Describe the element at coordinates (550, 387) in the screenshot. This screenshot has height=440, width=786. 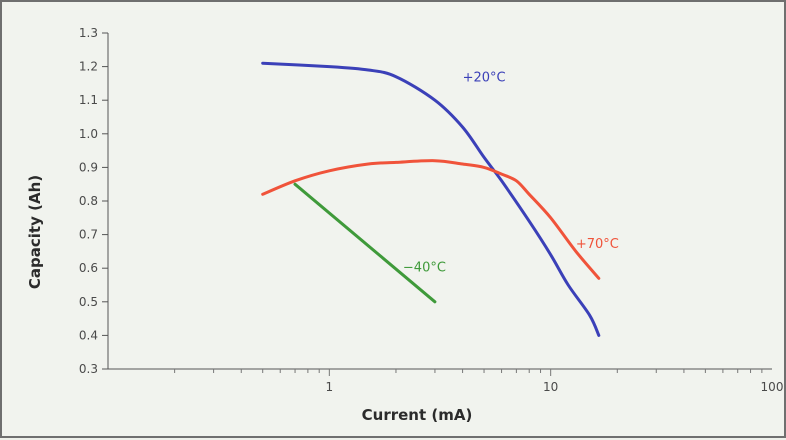
I see `x-tick-label: 10` at that location.